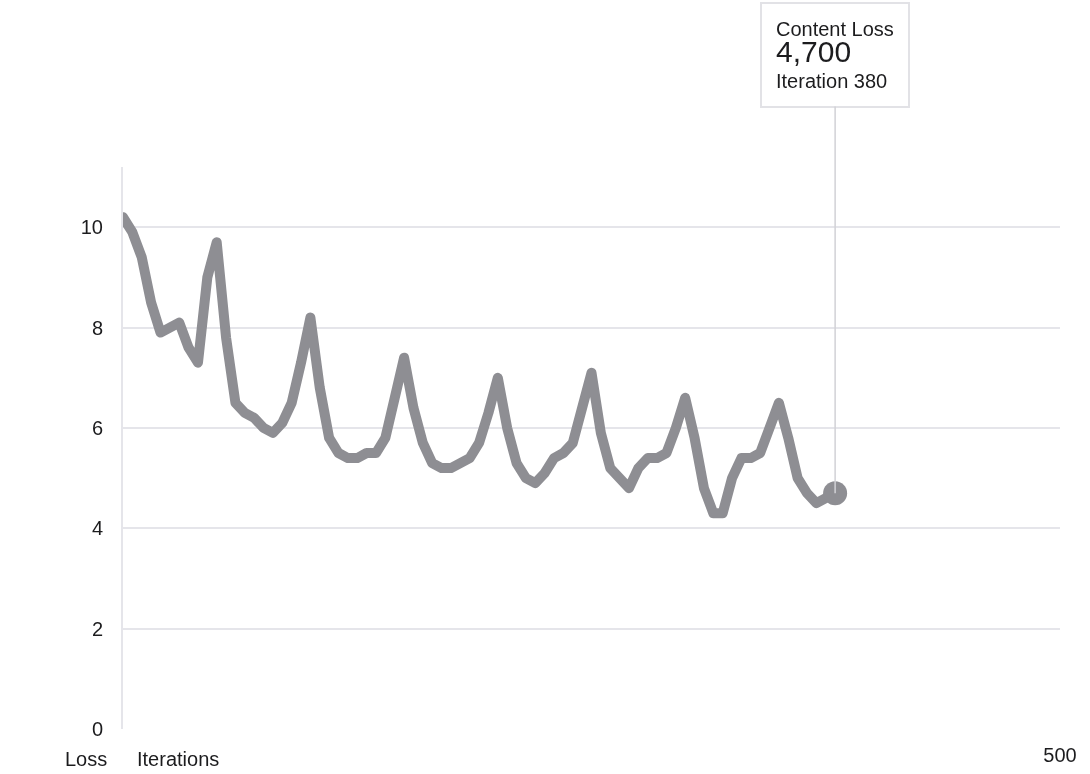 The width and height of the screenshot is (1090, 774). Describe the element at coordinates (97, 528) in the screenshot. I see `y-tick-label: 4` at that location.